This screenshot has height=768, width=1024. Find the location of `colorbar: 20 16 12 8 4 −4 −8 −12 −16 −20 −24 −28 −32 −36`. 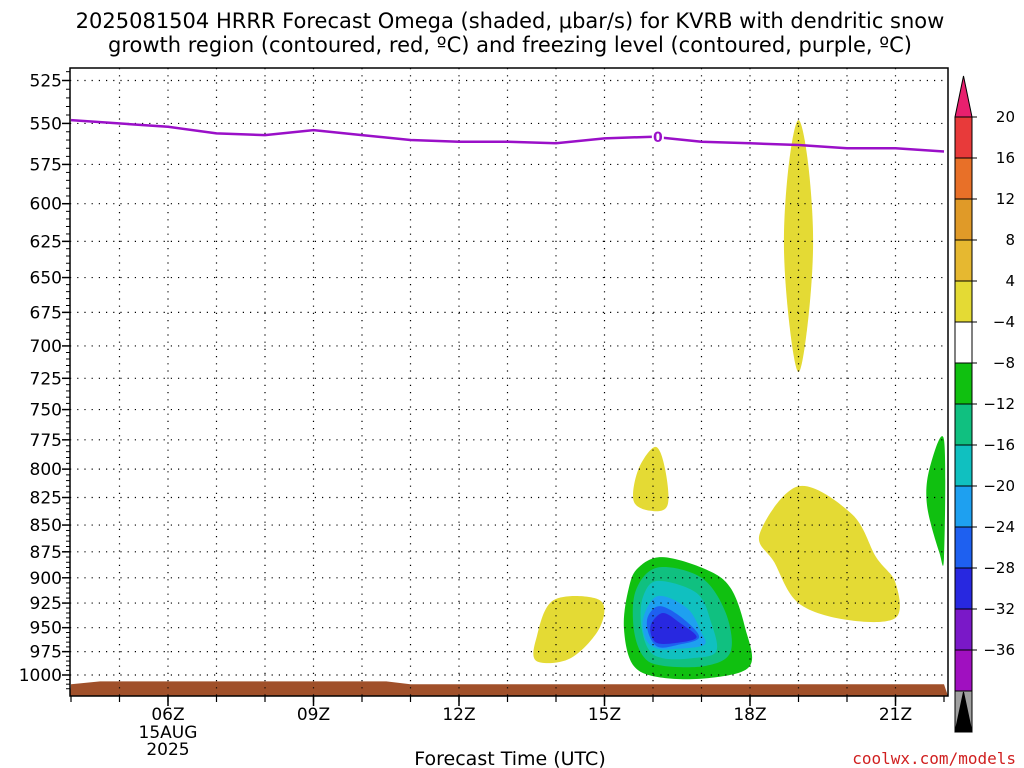

colorbar: 20 16 12 8 4 −4 −8 −12 −16 −20 −24 −28 −32 −36 is located at coordinates (984, 404).